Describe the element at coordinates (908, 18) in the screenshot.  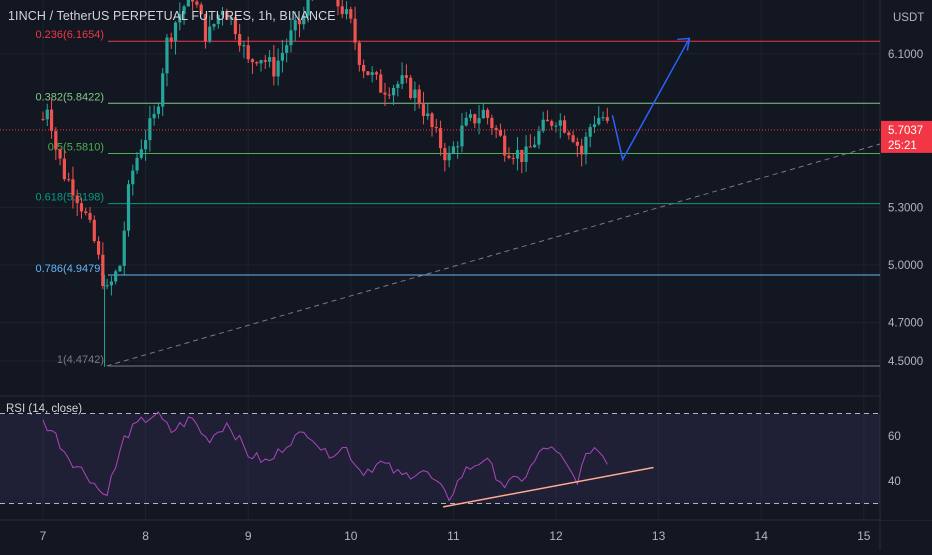
I see `currency-label: USDT` at that location.